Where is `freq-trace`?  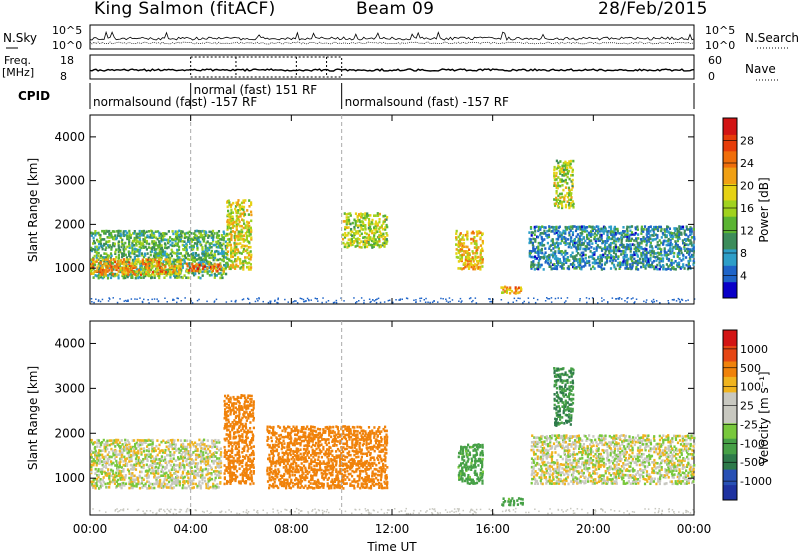 freq-trace is located at coordinates (392, 70).